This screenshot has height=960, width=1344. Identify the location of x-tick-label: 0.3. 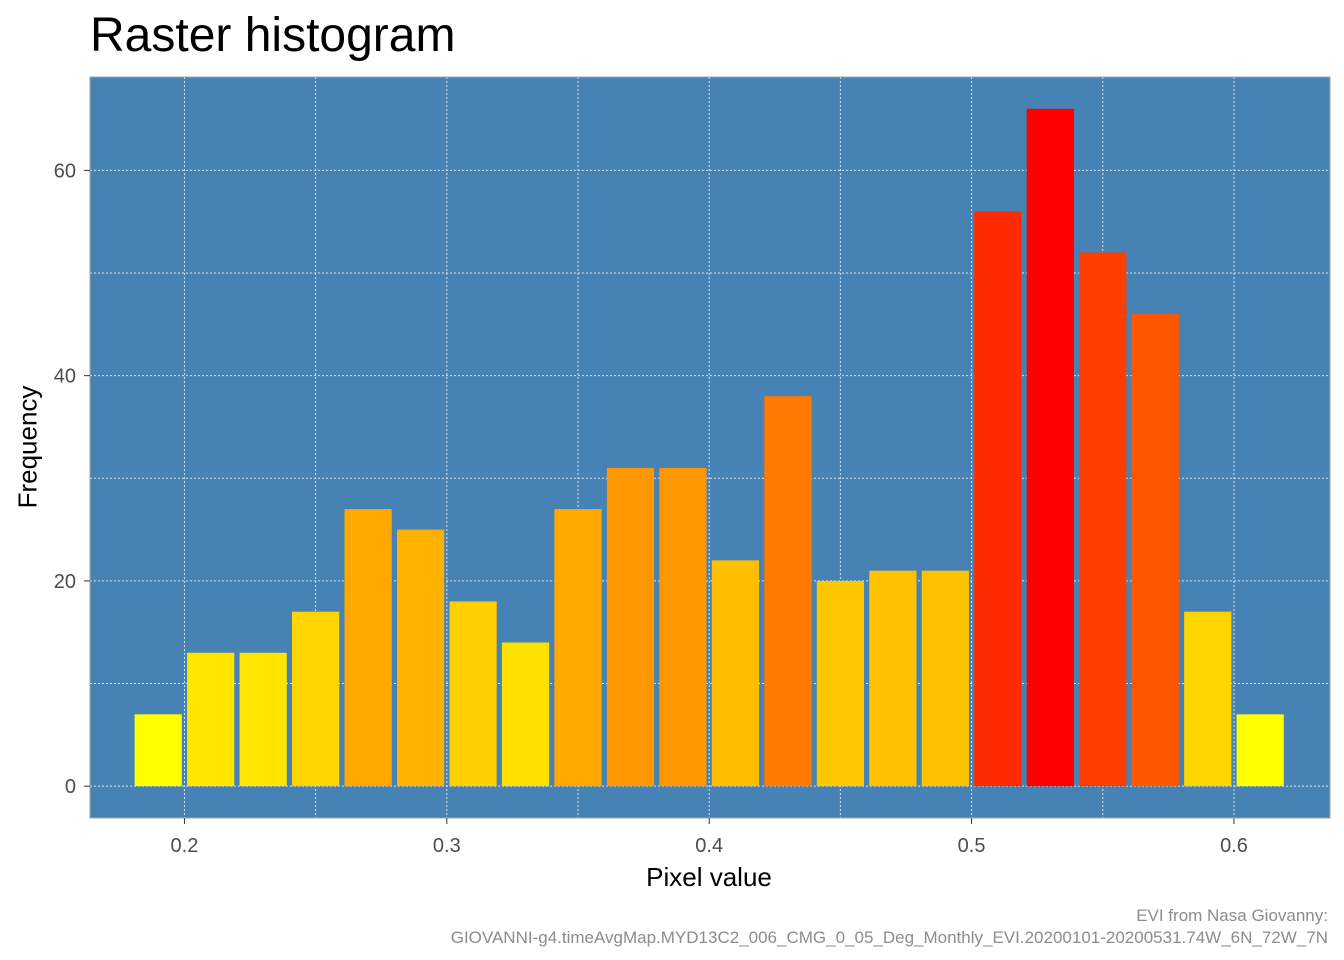
(447, 846).